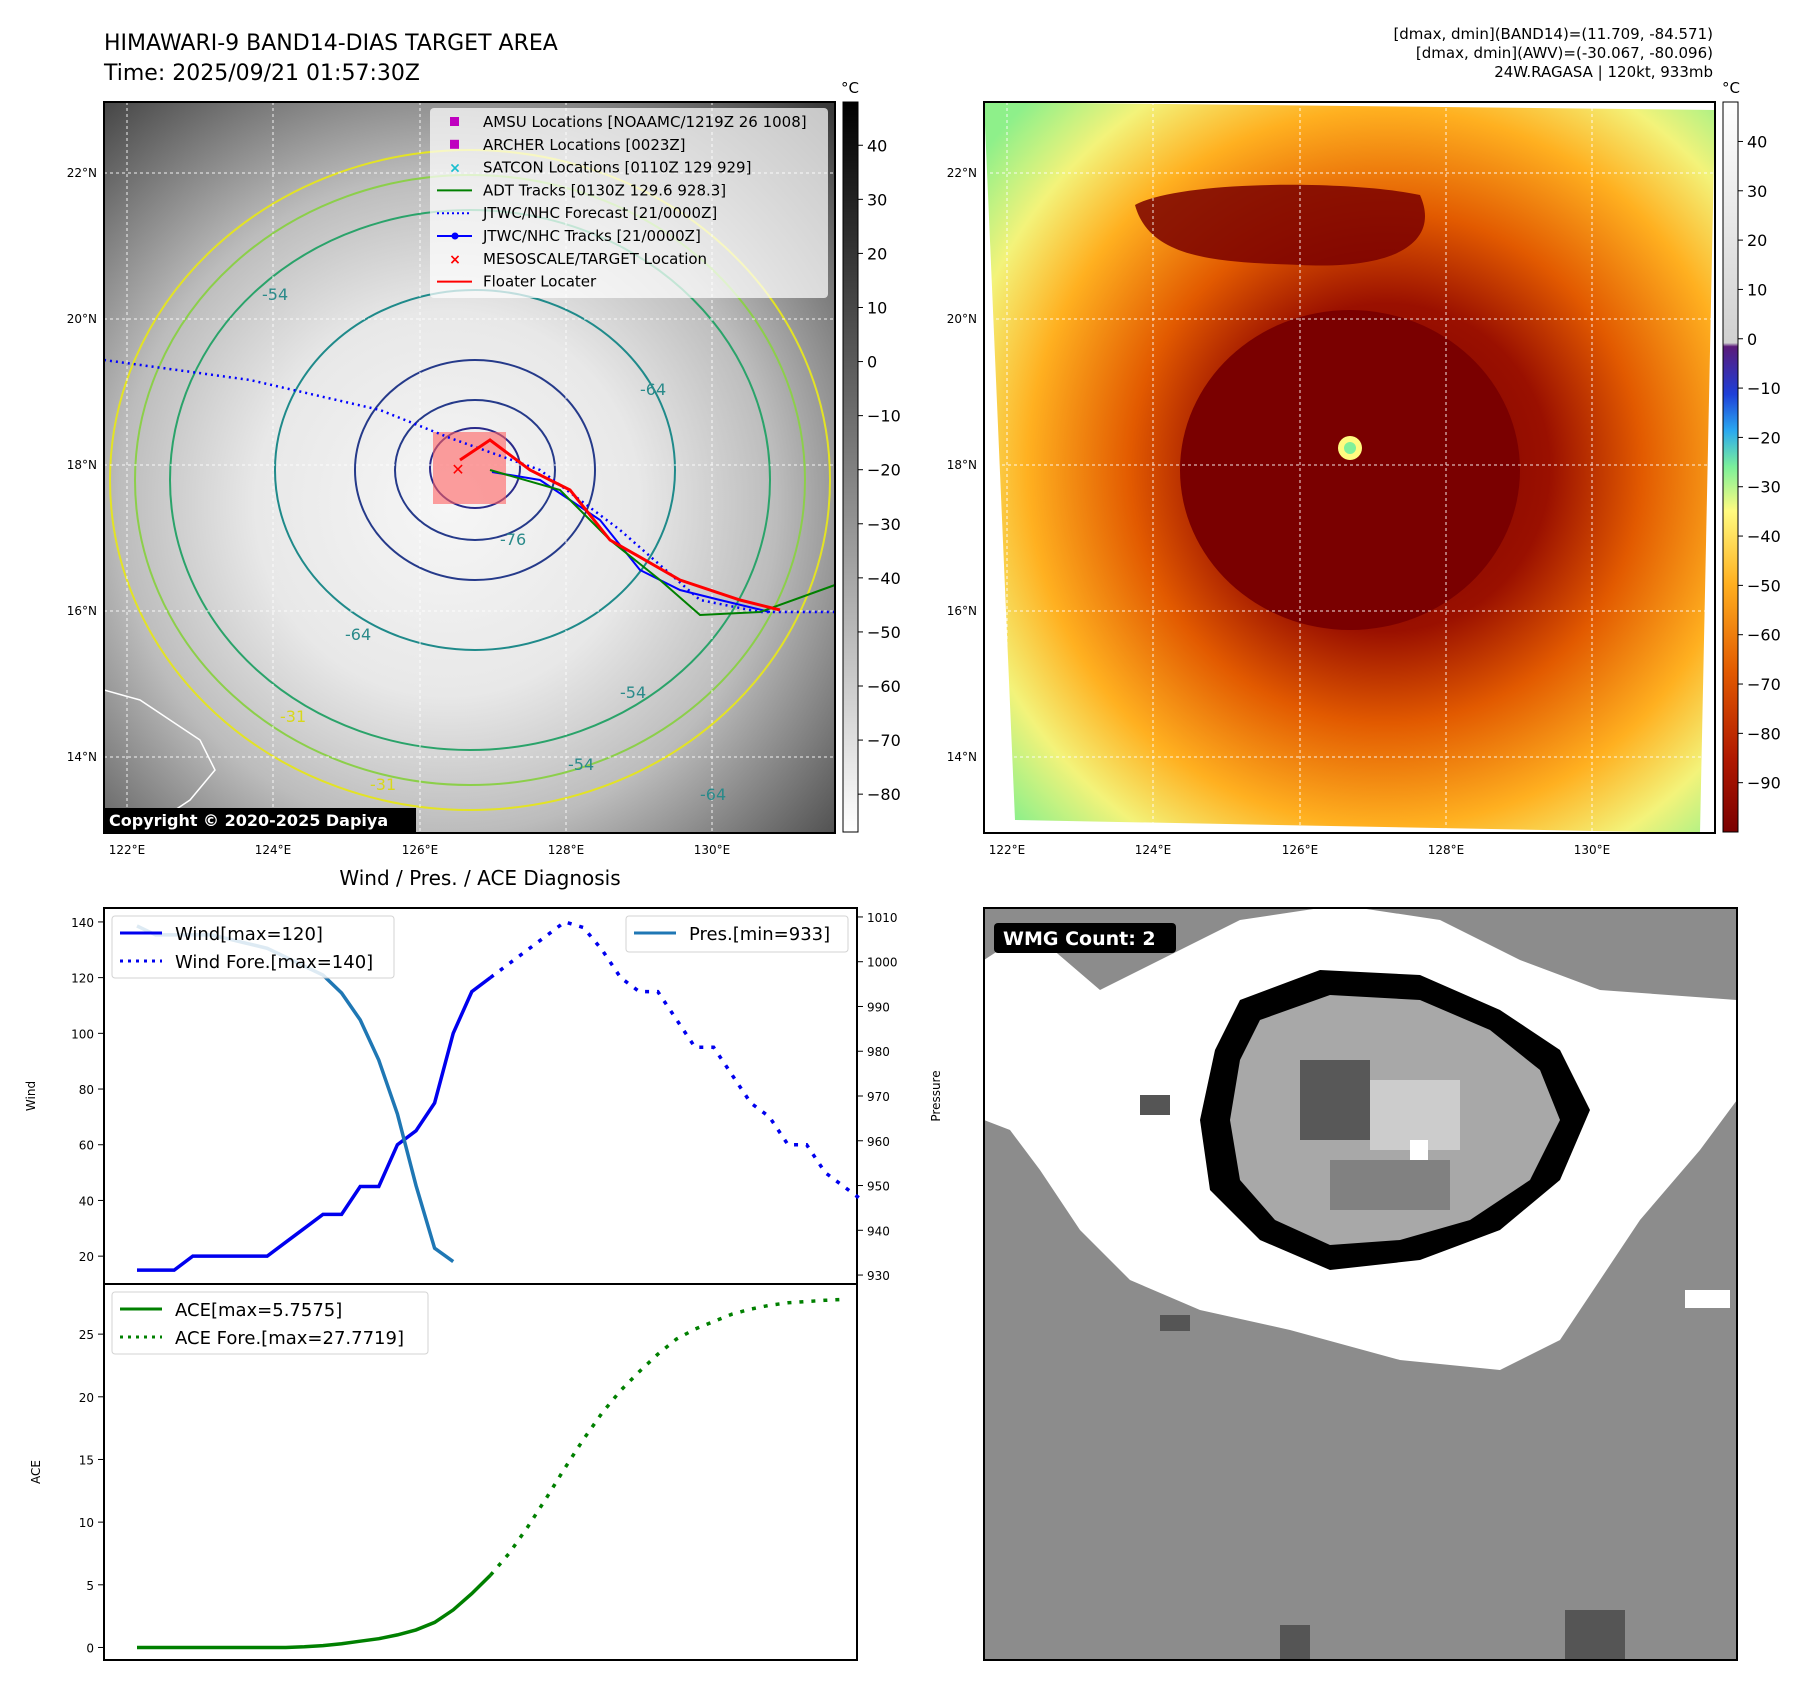  Describe the element at coordinates (1757, 141) in the screenshot. I see `awv-colorbar-tick: 40` at that location.